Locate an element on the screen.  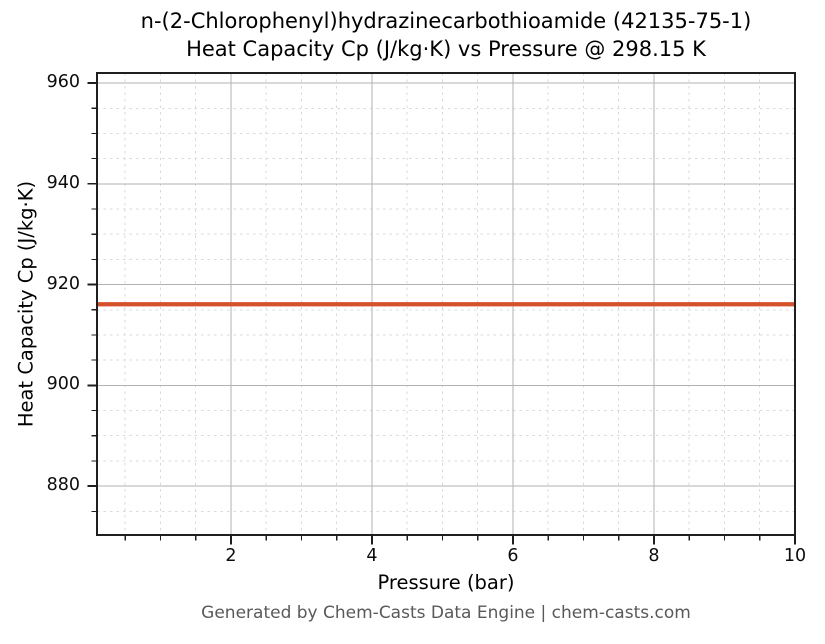
x-tick-label: 8 is located at coordinates (654, 556).